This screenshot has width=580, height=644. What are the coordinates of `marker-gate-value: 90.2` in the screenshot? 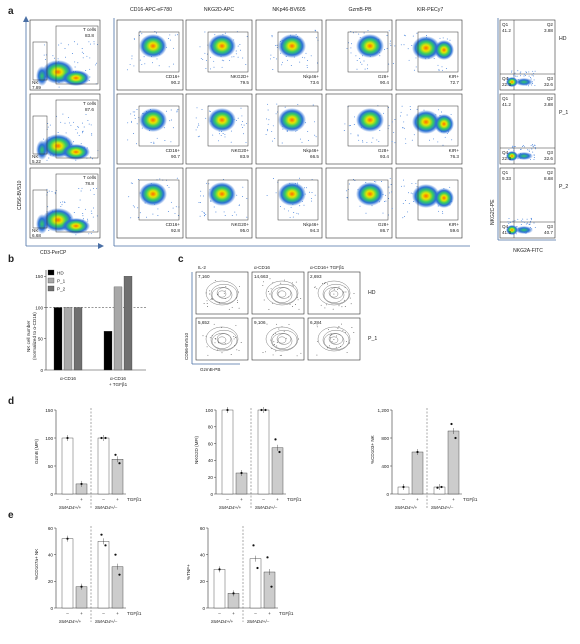 It's located at (175, 82).